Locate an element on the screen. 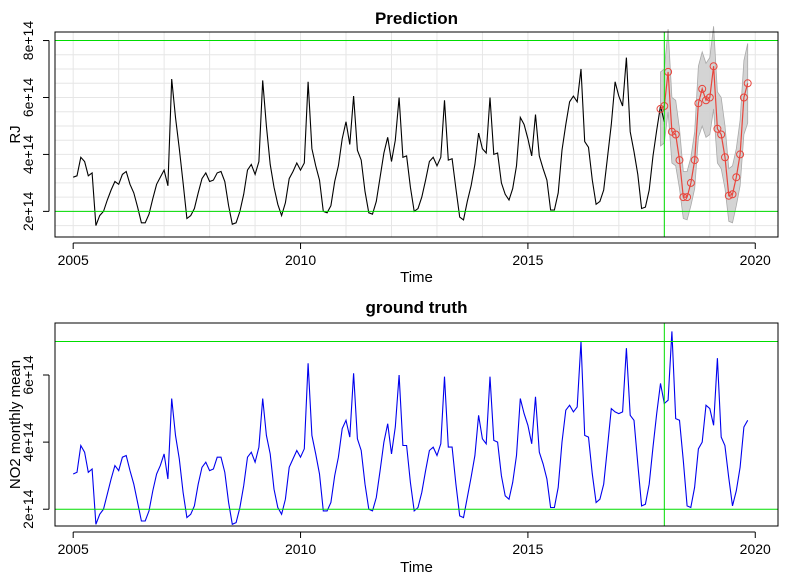 Image resolution: width=792 pixels, height=580 pixels. chart-title: Prediction is located at coordinates (416, 18).